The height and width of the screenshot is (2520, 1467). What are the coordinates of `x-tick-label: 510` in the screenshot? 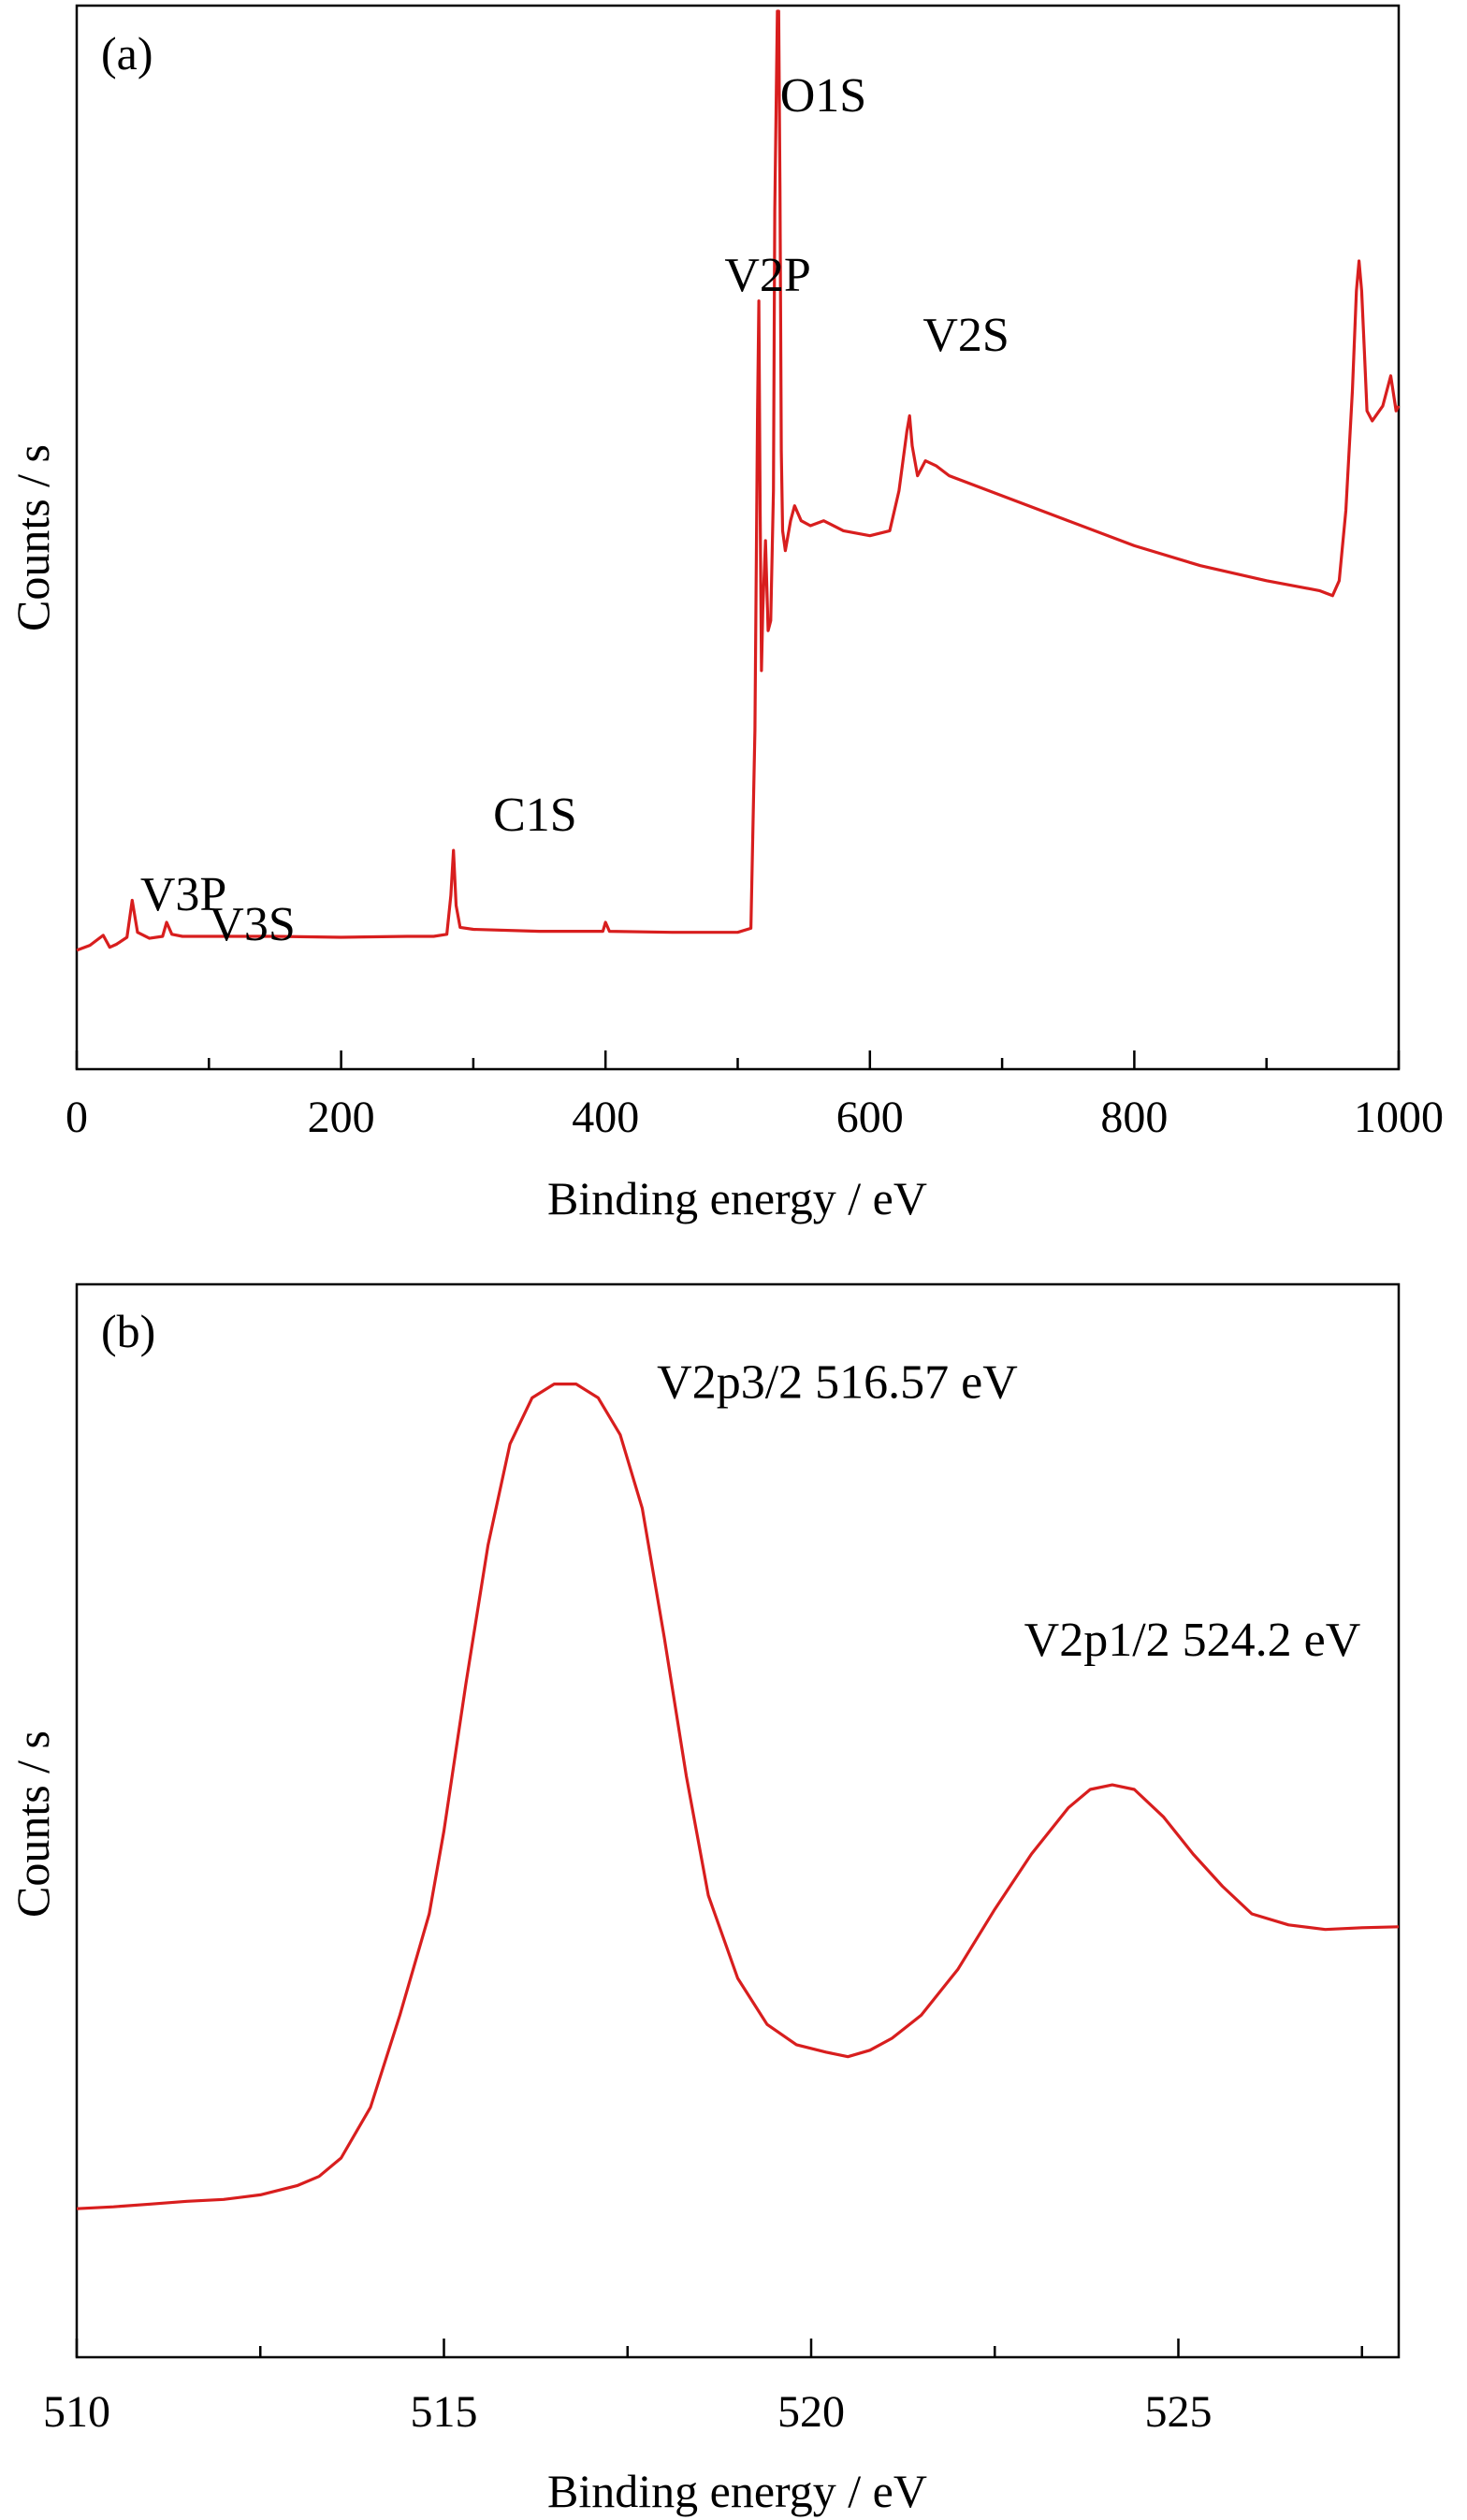 It's located at (76, 2412).